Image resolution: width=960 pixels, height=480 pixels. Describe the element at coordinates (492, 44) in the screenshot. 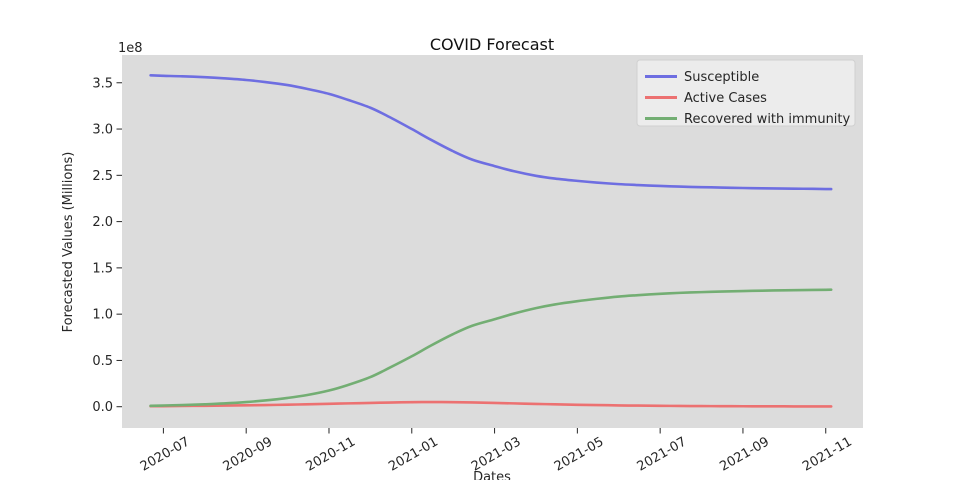

I see `chart-title: COVID Forecast` at that location.